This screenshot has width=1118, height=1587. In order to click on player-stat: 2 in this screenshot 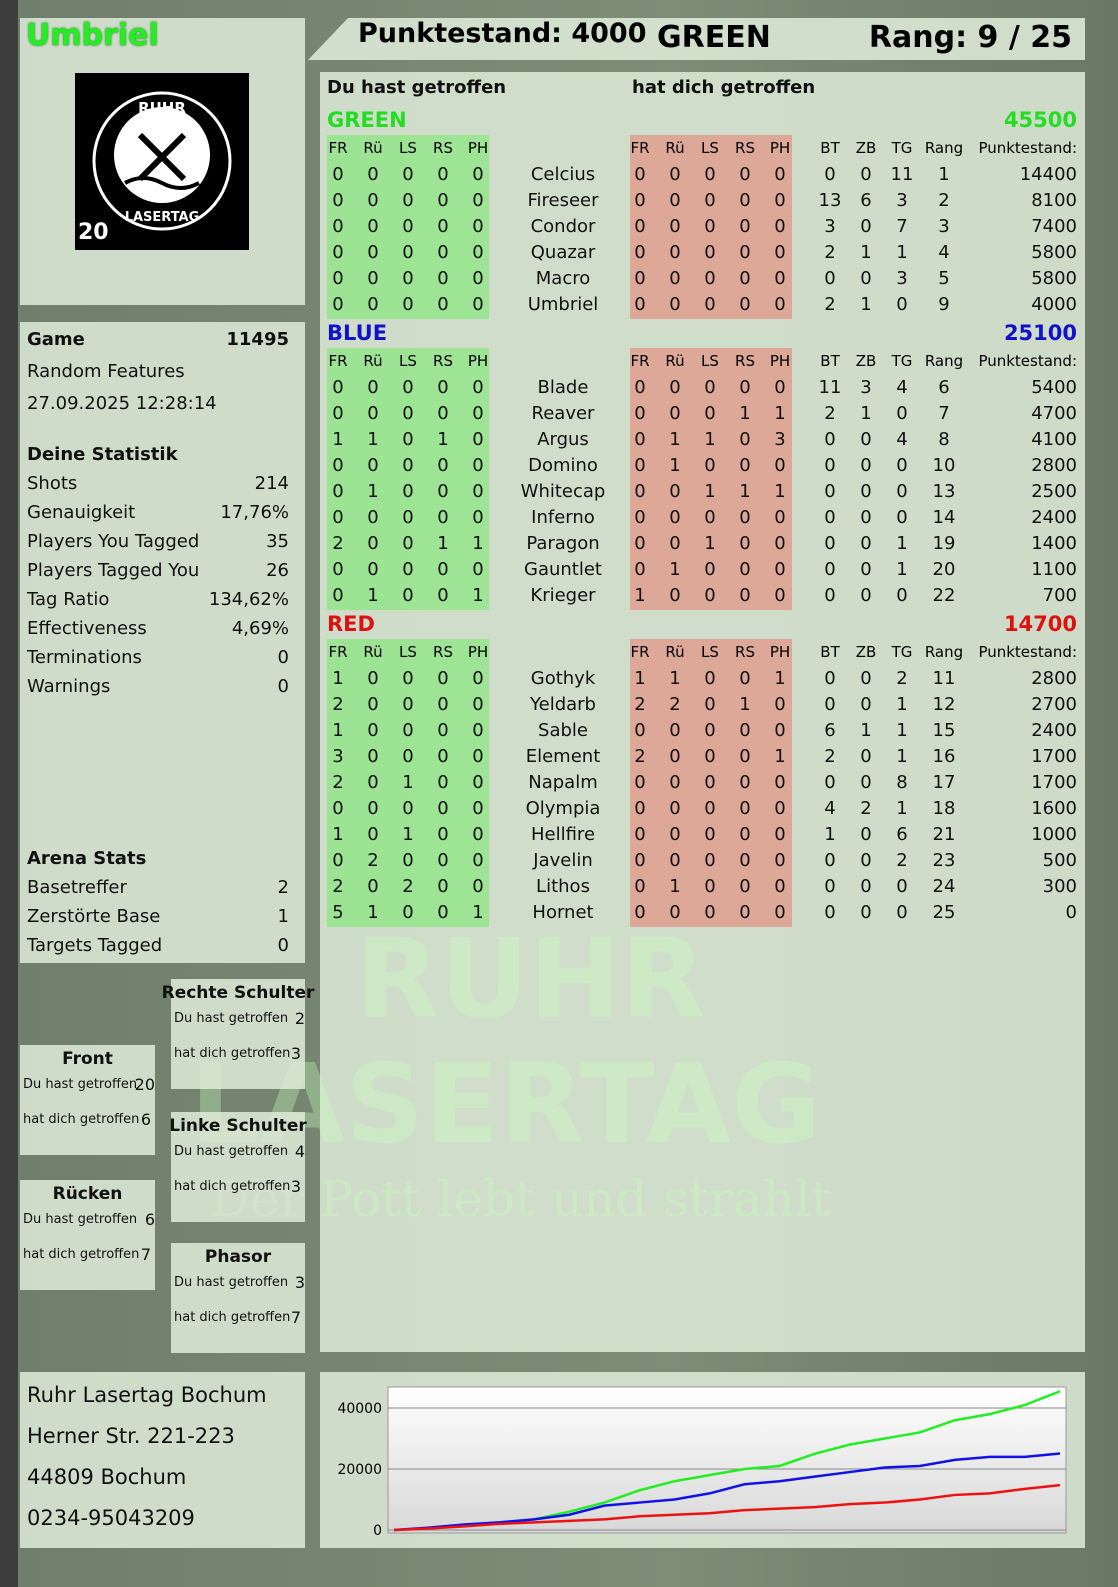, I will do `click(902, 678)`.